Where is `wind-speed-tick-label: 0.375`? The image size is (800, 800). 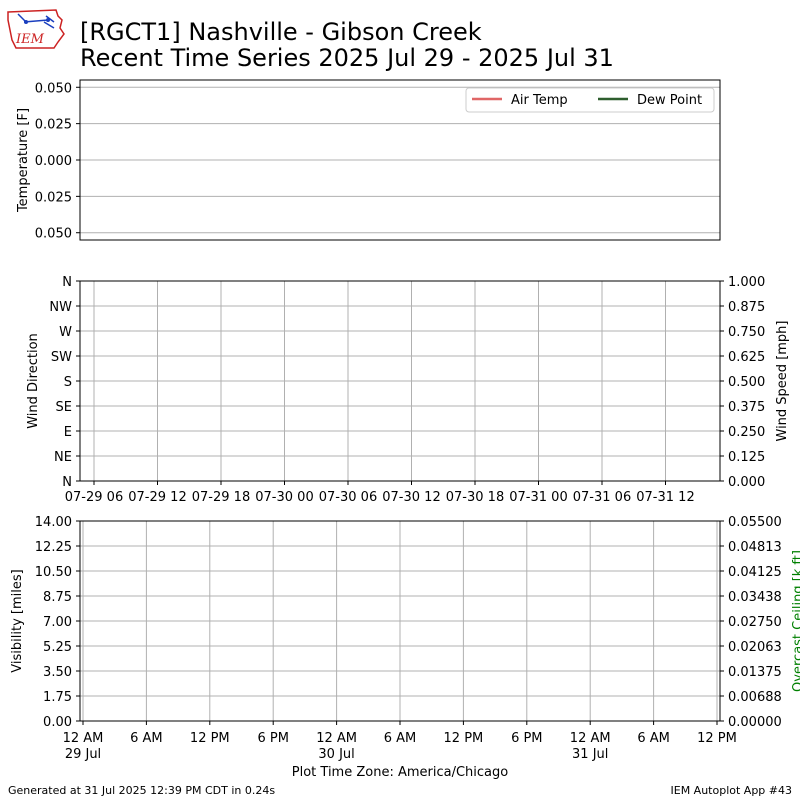
wind-speed-tick-label: 0.375 is located at coordinates (746, 407).